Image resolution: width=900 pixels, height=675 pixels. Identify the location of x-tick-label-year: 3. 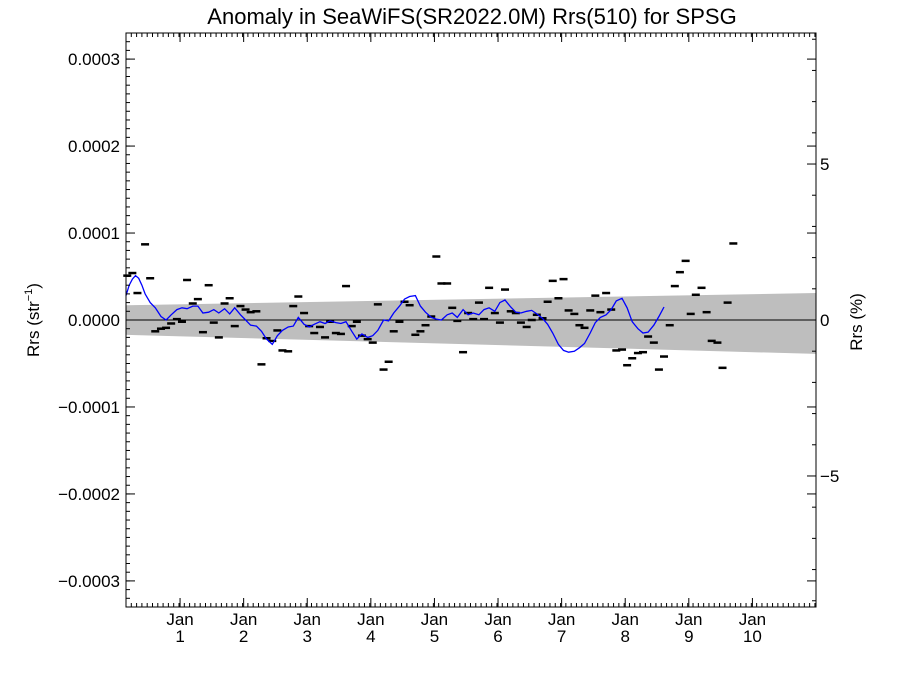
(307, 636).